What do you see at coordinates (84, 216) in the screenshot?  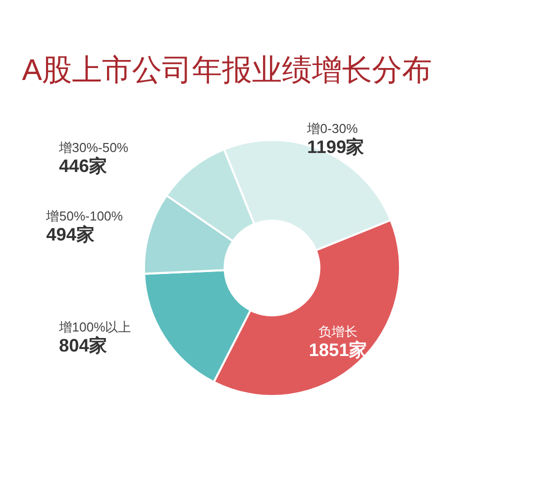 I see `slice-label: 增50%-100%` at bounding box center [84, 216].